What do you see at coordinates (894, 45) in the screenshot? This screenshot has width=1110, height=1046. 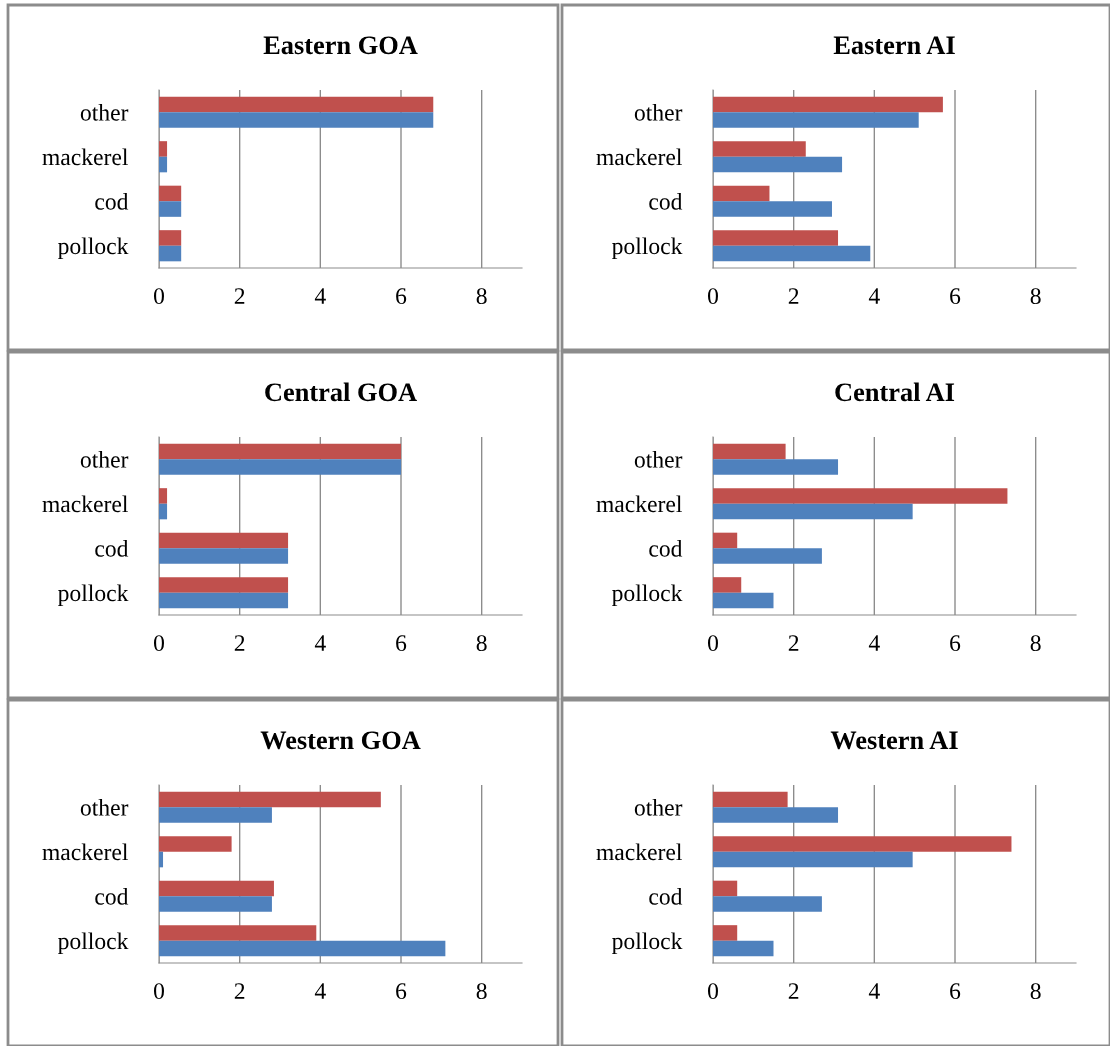 I see `chart-title: Eastern AI` at bounding box center [894, 45].